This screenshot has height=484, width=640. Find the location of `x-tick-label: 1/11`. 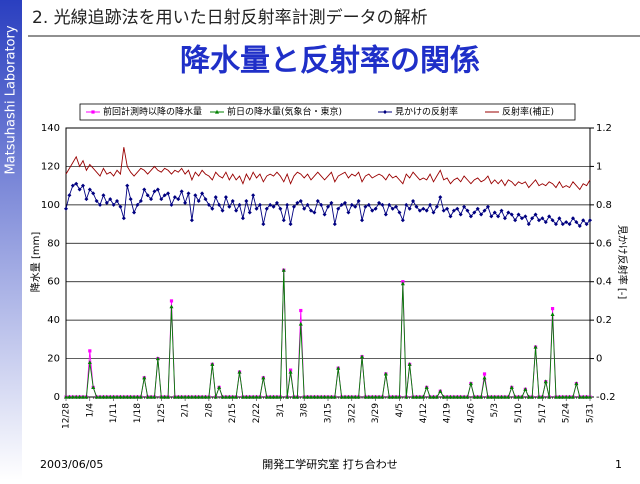

x-tick-label: 1/11 is located at coordinates (114, 413).